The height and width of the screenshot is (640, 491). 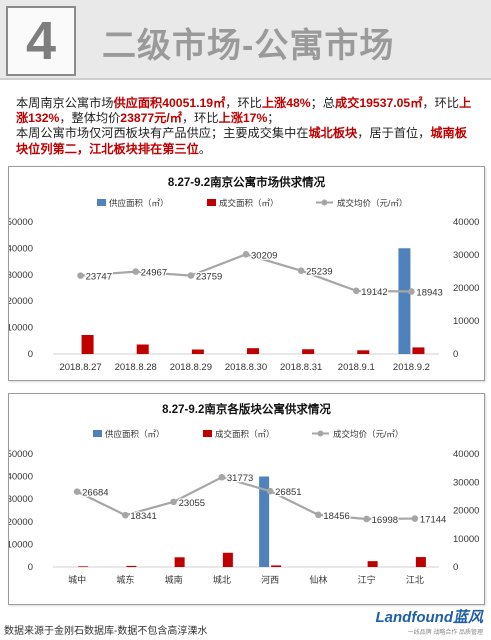 What do you see at coordinates (248, 46) in the screenshot?
I see `section-title: 二级市场-公寓市场` at bounding box center [248, 46].